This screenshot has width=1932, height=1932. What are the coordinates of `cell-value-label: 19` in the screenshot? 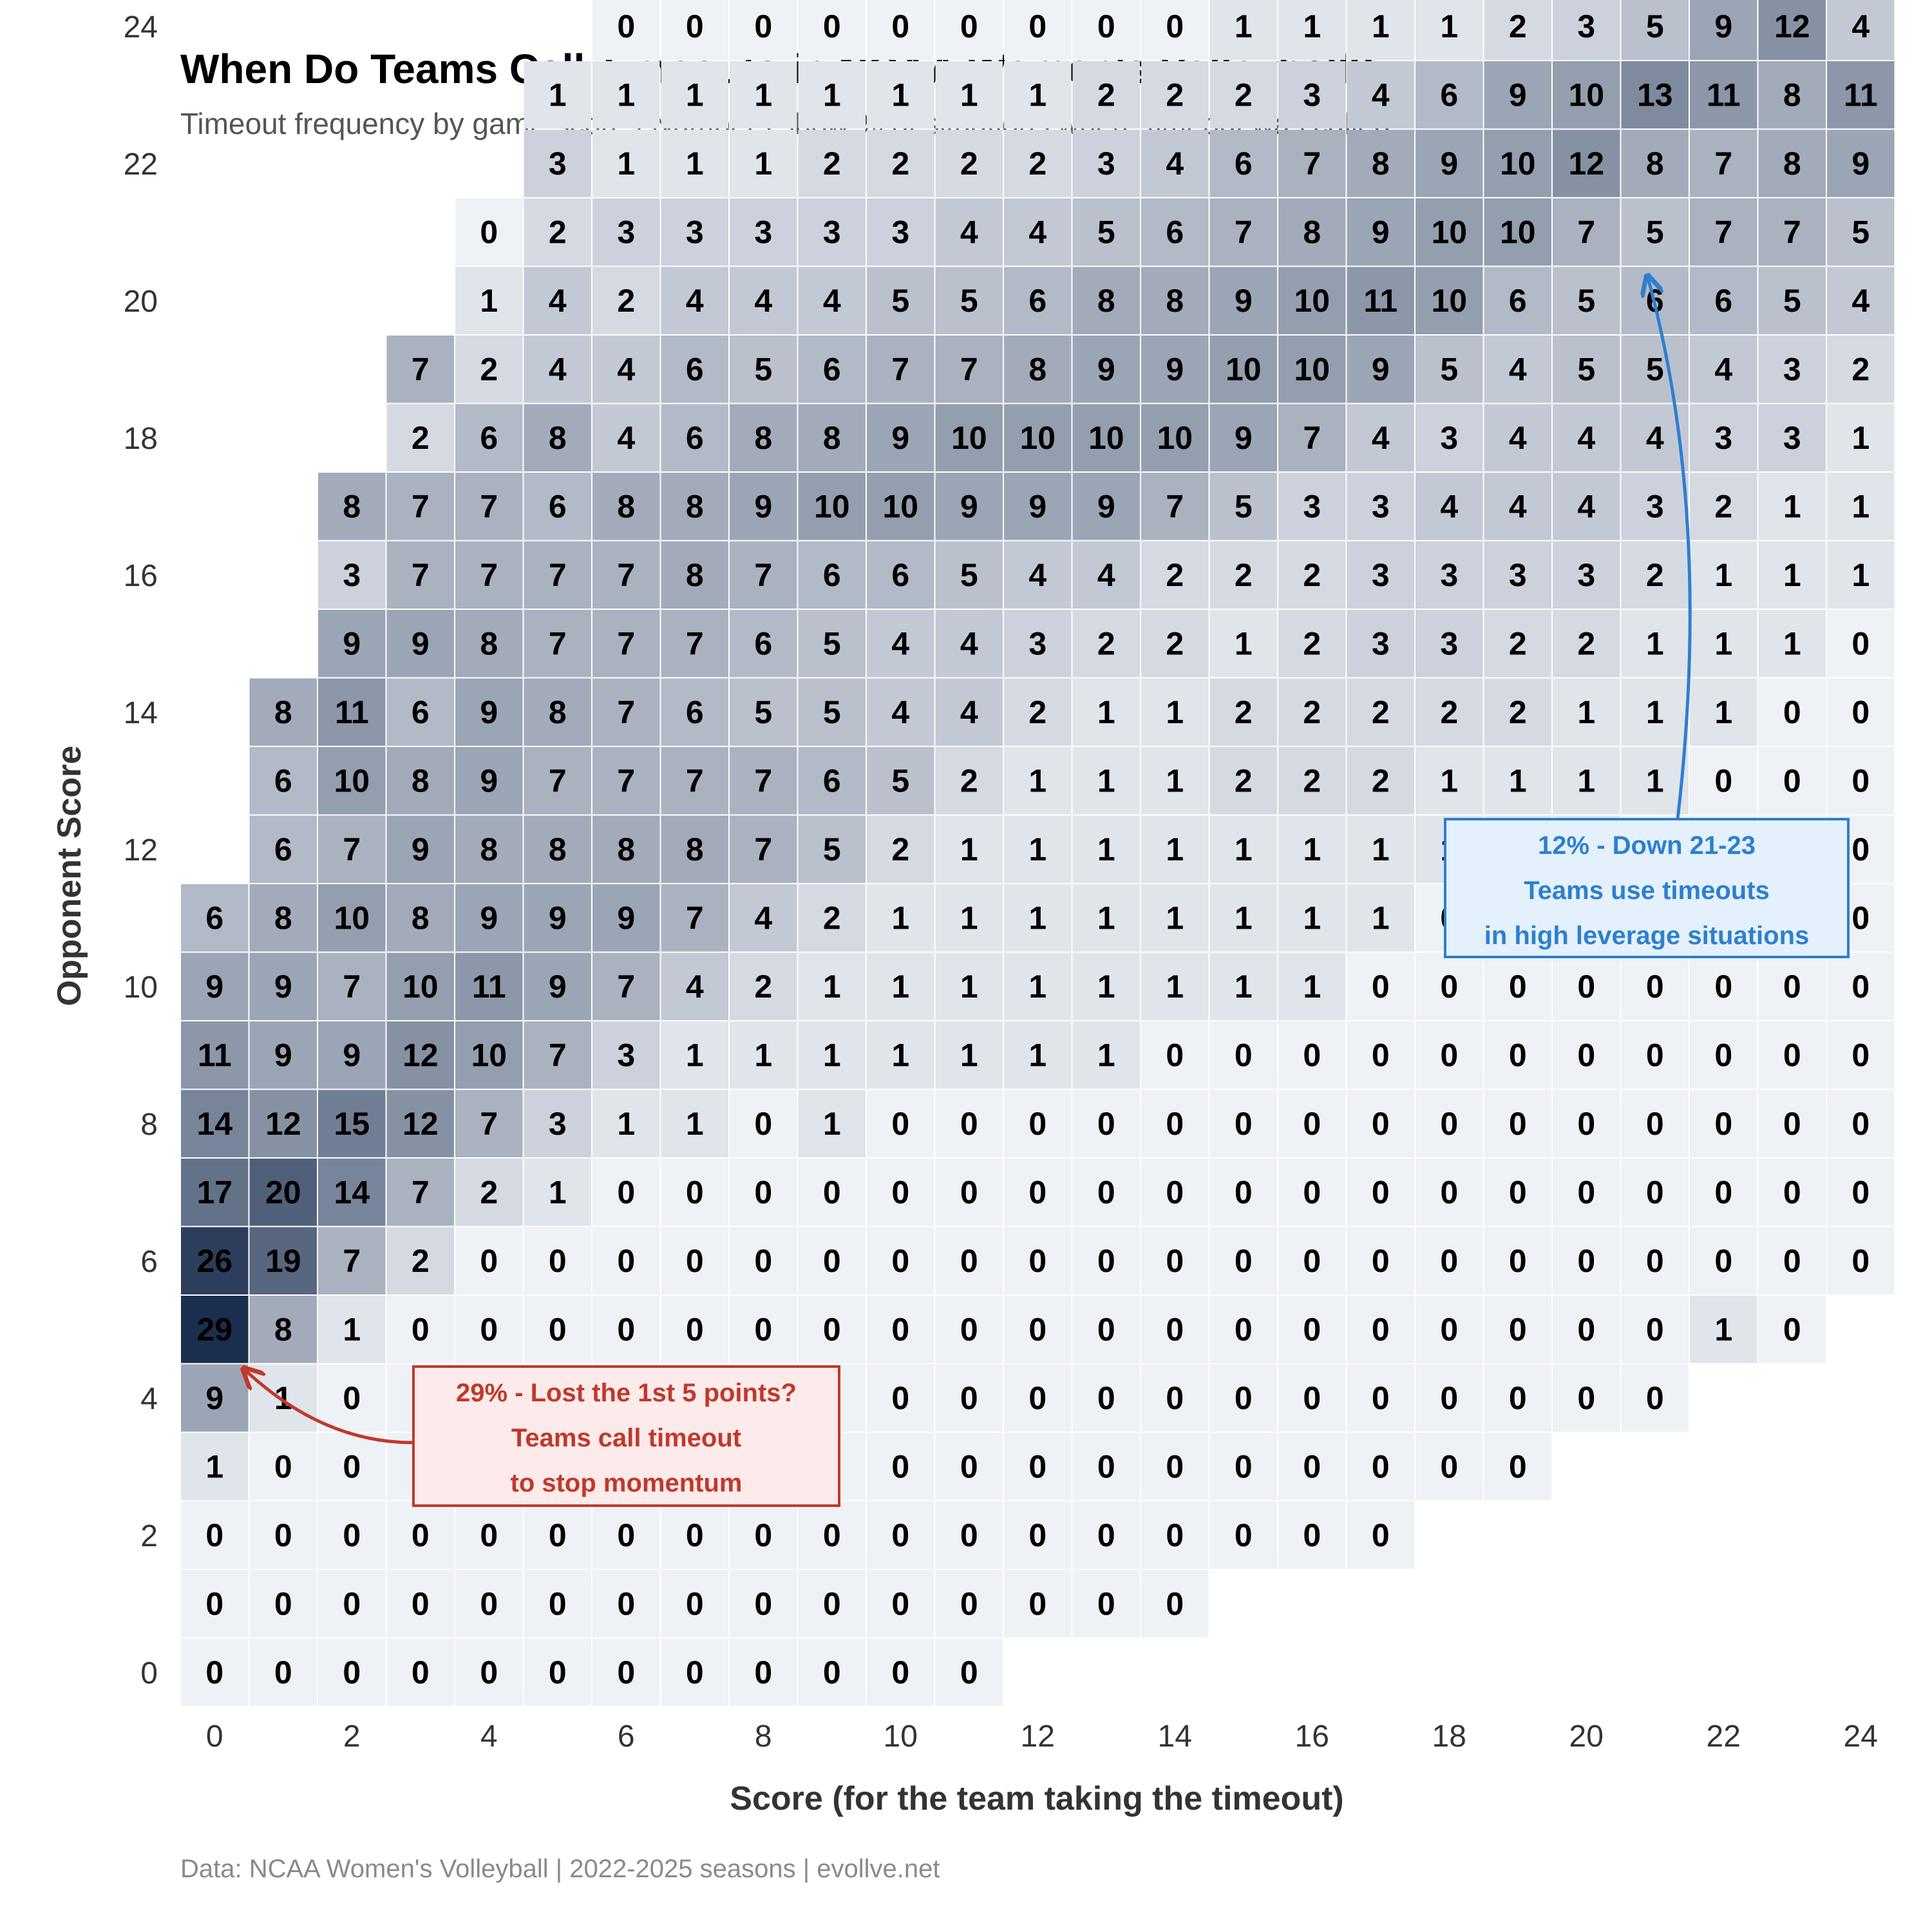 It's located at (283, 1261).